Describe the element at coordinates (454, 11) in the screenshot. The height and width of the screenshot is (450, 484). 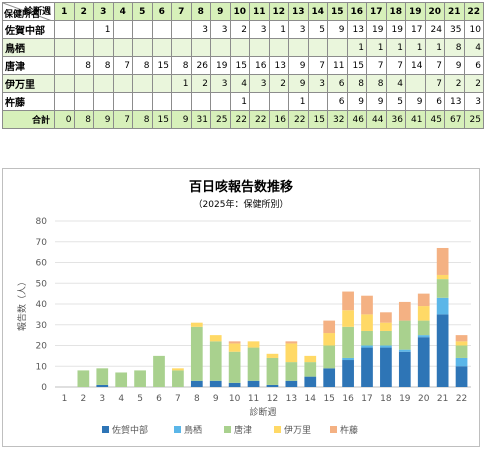
I see `week-header-cell: 21` at that location.